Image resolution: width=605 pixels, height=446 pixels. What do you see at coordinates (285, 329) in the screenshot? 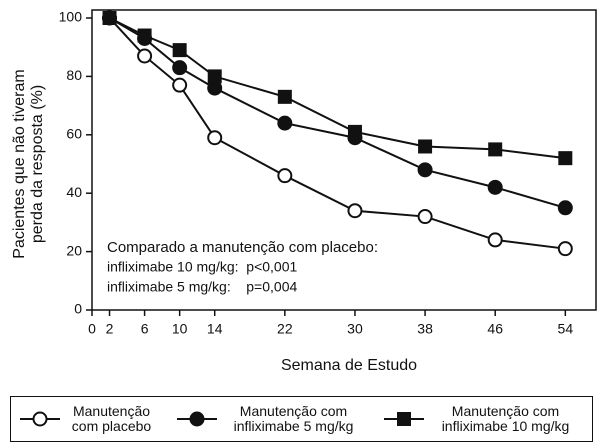
I see `x-tick-label: 22` at bounding box center [285, 329].